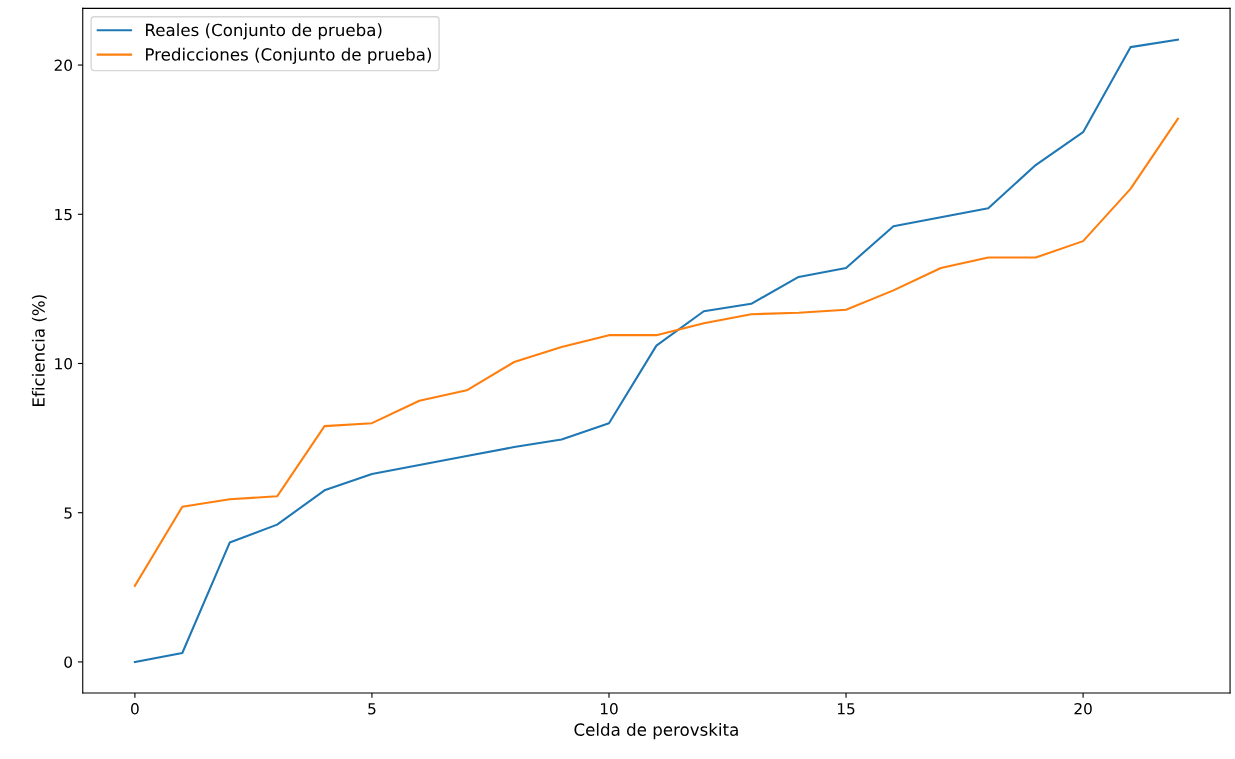 This screenshot has height=759, width=1235. I want to click on x-tick-label: 10, so click(609, 708).